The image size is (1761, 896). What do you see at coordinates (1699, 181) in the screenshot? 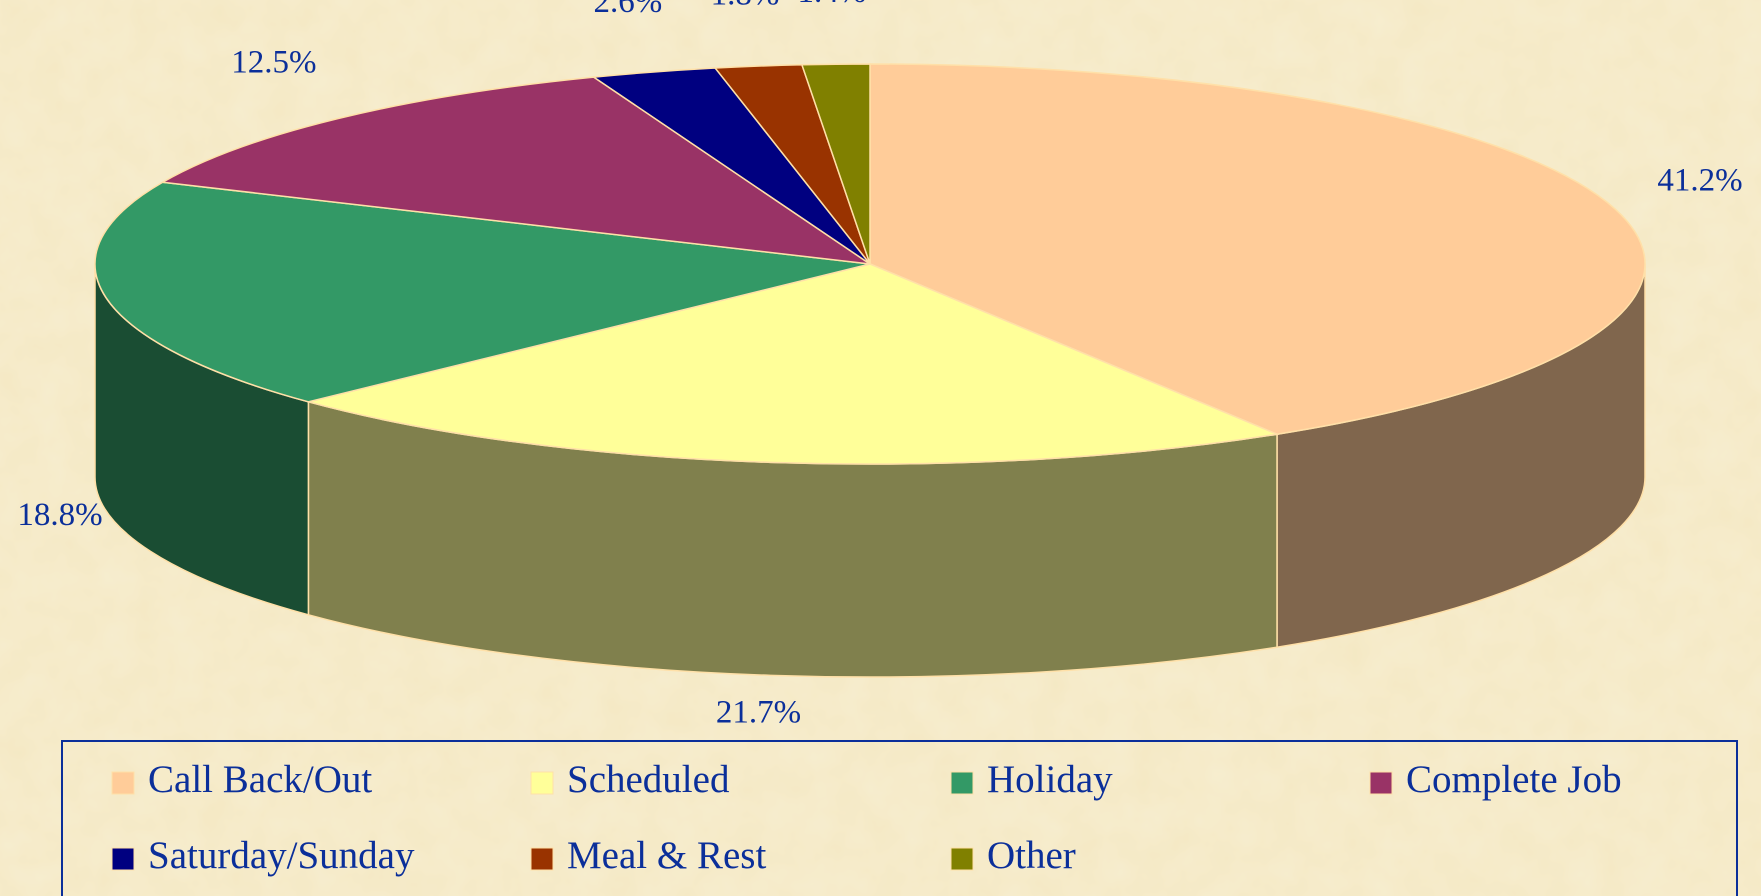
I see `data-label: 41.2%` at bounding box center [1699, 181].